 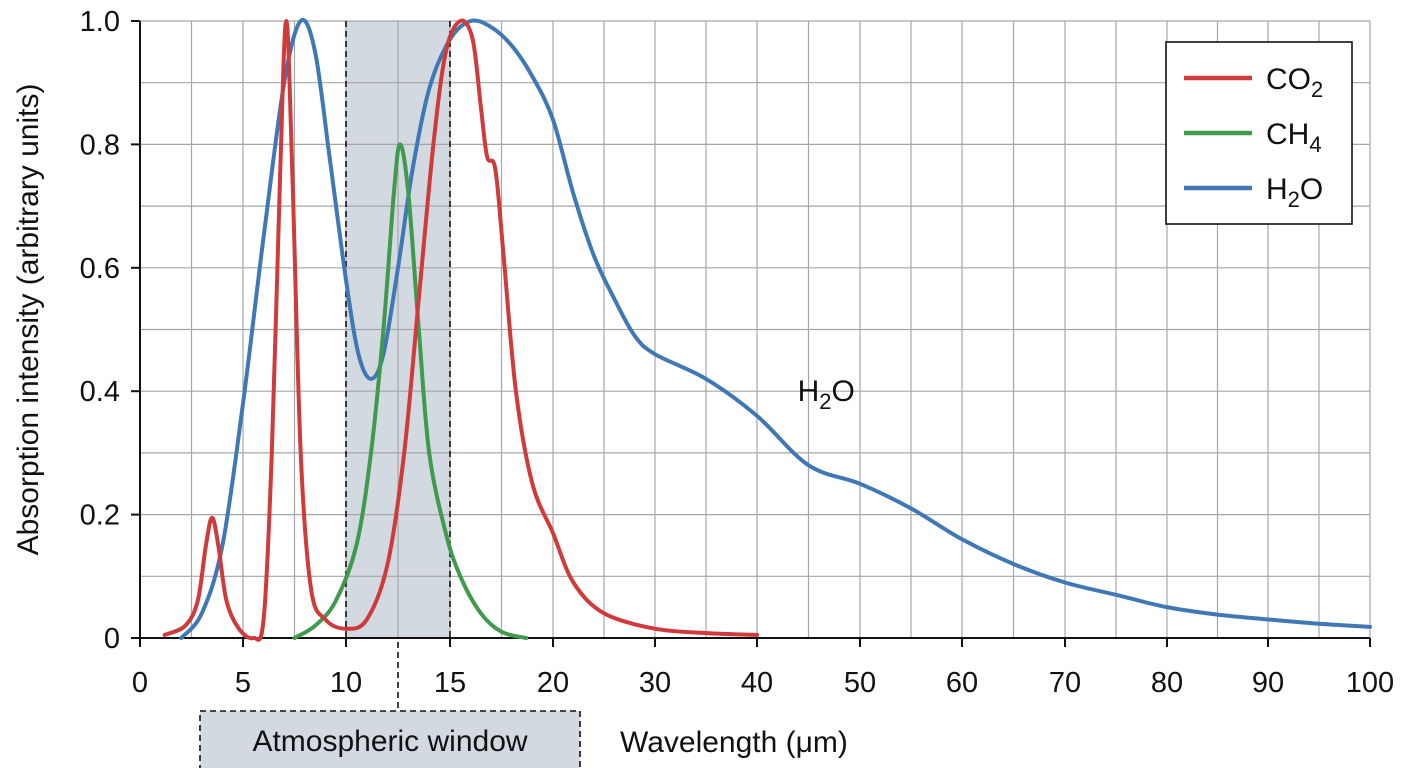 What do you see at coordinates (962, 683) in the screenshot?
I see `x-tick-label: 60` at bounding box center [962, 683].